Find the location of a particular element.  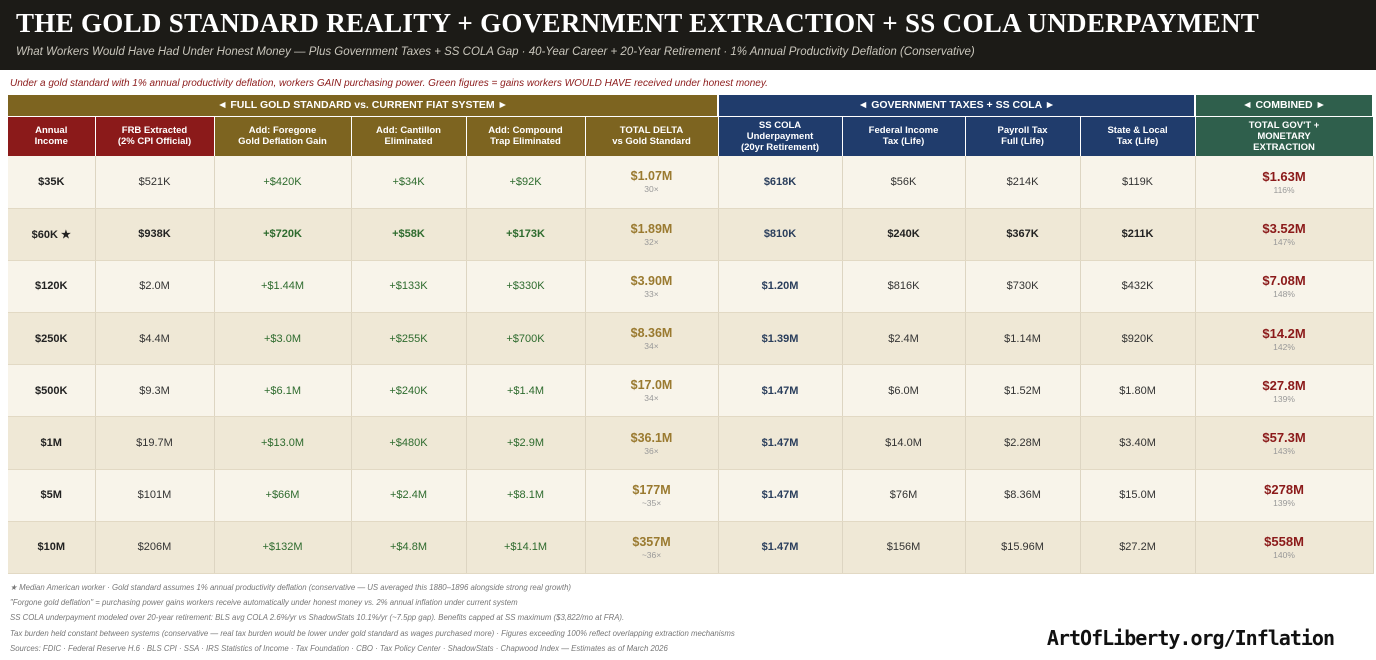

cell-total: $27.8M 139% is located at coordinates (1284, 391).